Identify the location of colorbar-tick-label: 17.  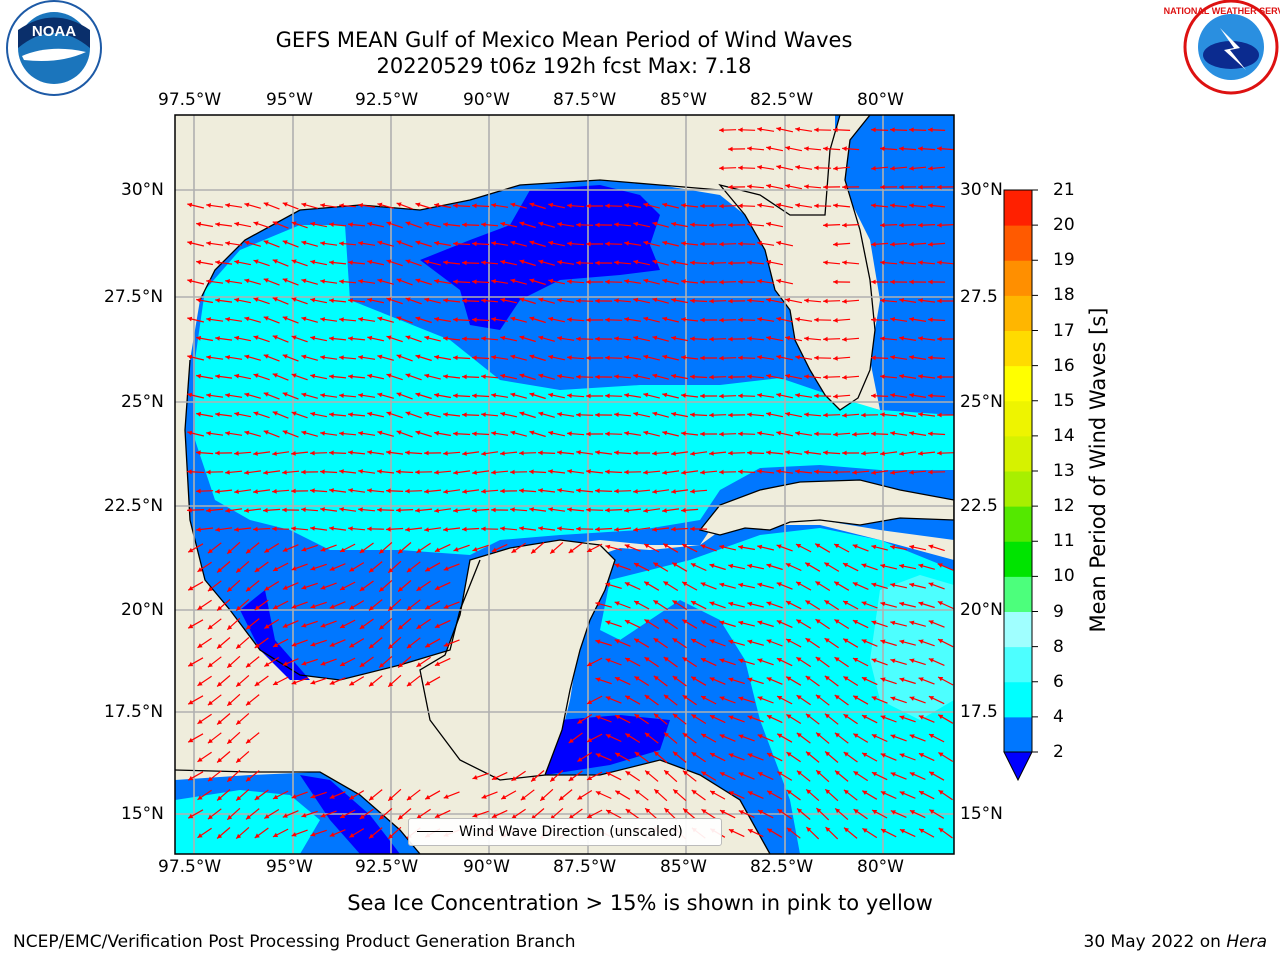
(1064, 330).